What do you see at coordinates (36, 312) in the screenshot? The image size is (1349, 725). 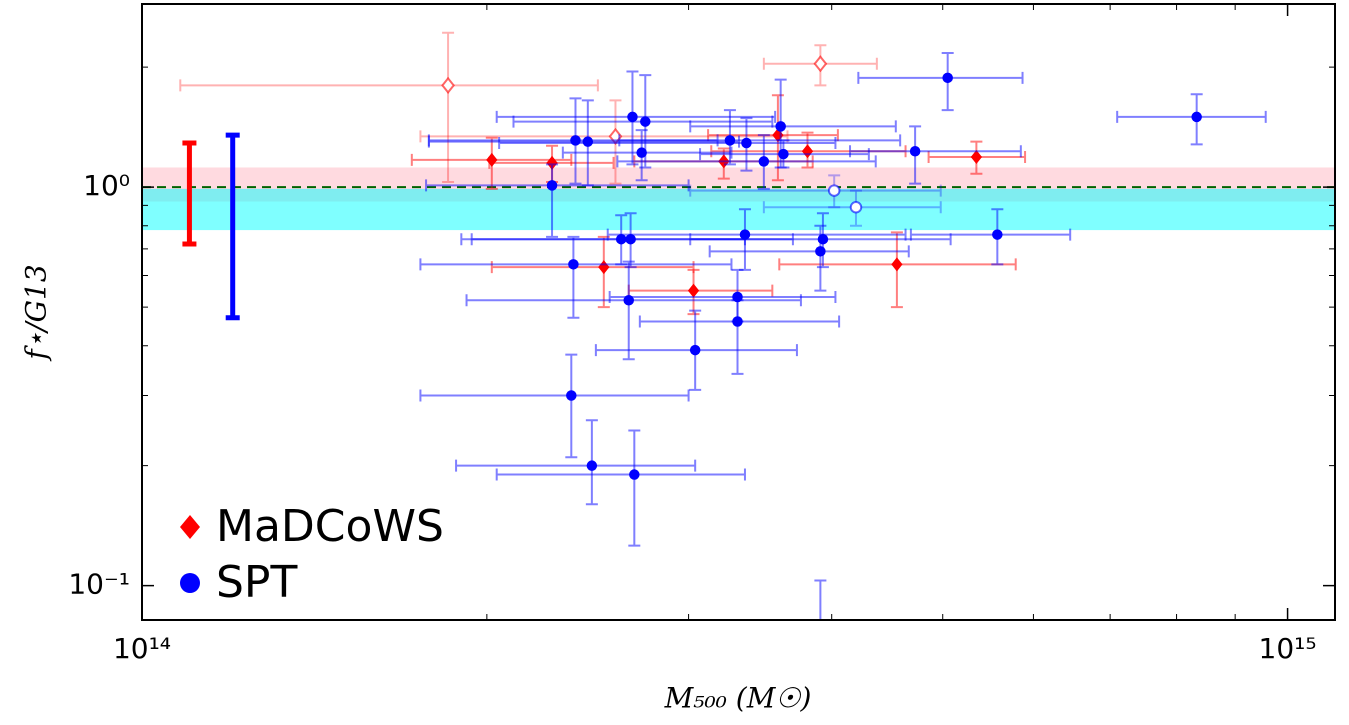 I see `y-axis-label: f⋆/G13` at bounding box center [36, 312].